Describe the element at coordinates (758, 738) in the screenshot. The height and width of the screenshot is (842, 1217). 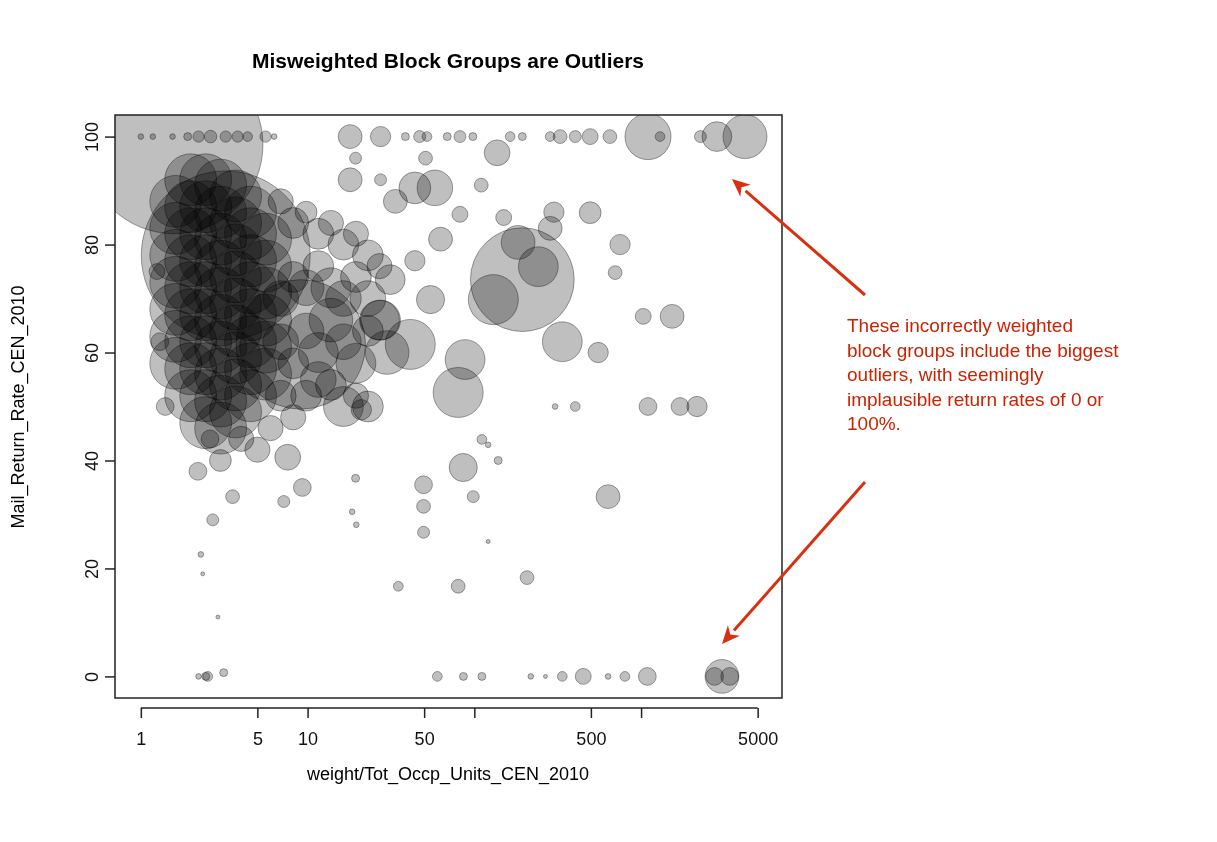
I see `x-tick-label: 5000` at that location.